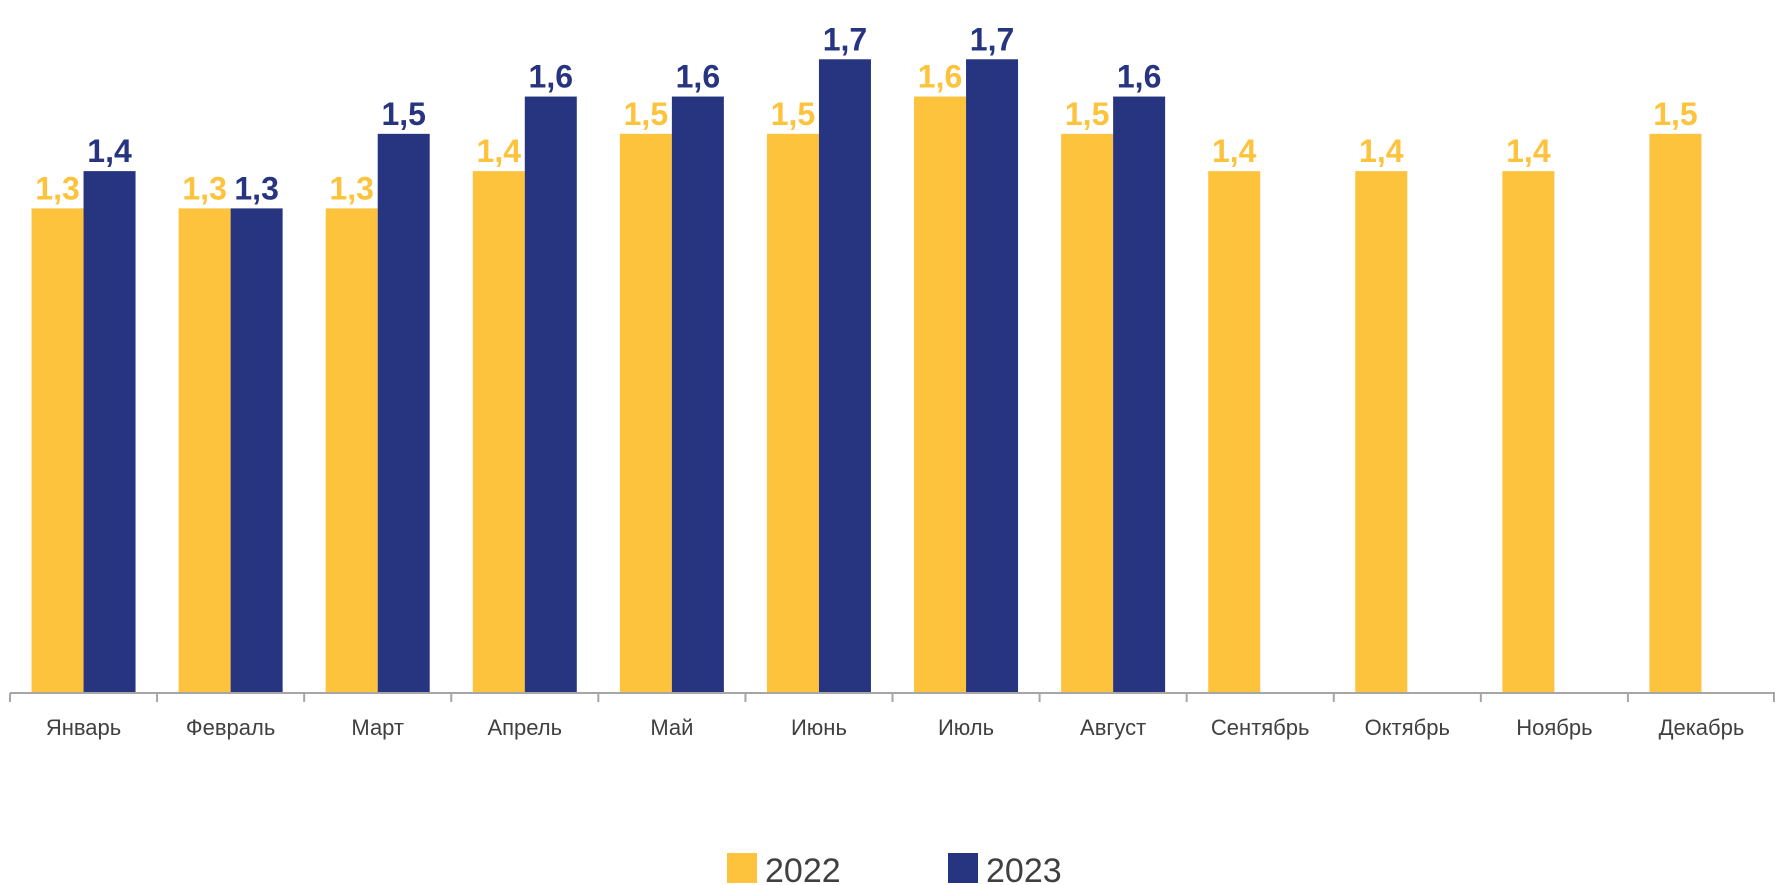 Image resolution: width=1775 pixels, height=885 pixels. I want to click on data-label-2023-8: 1,6, so click(1139, 77).